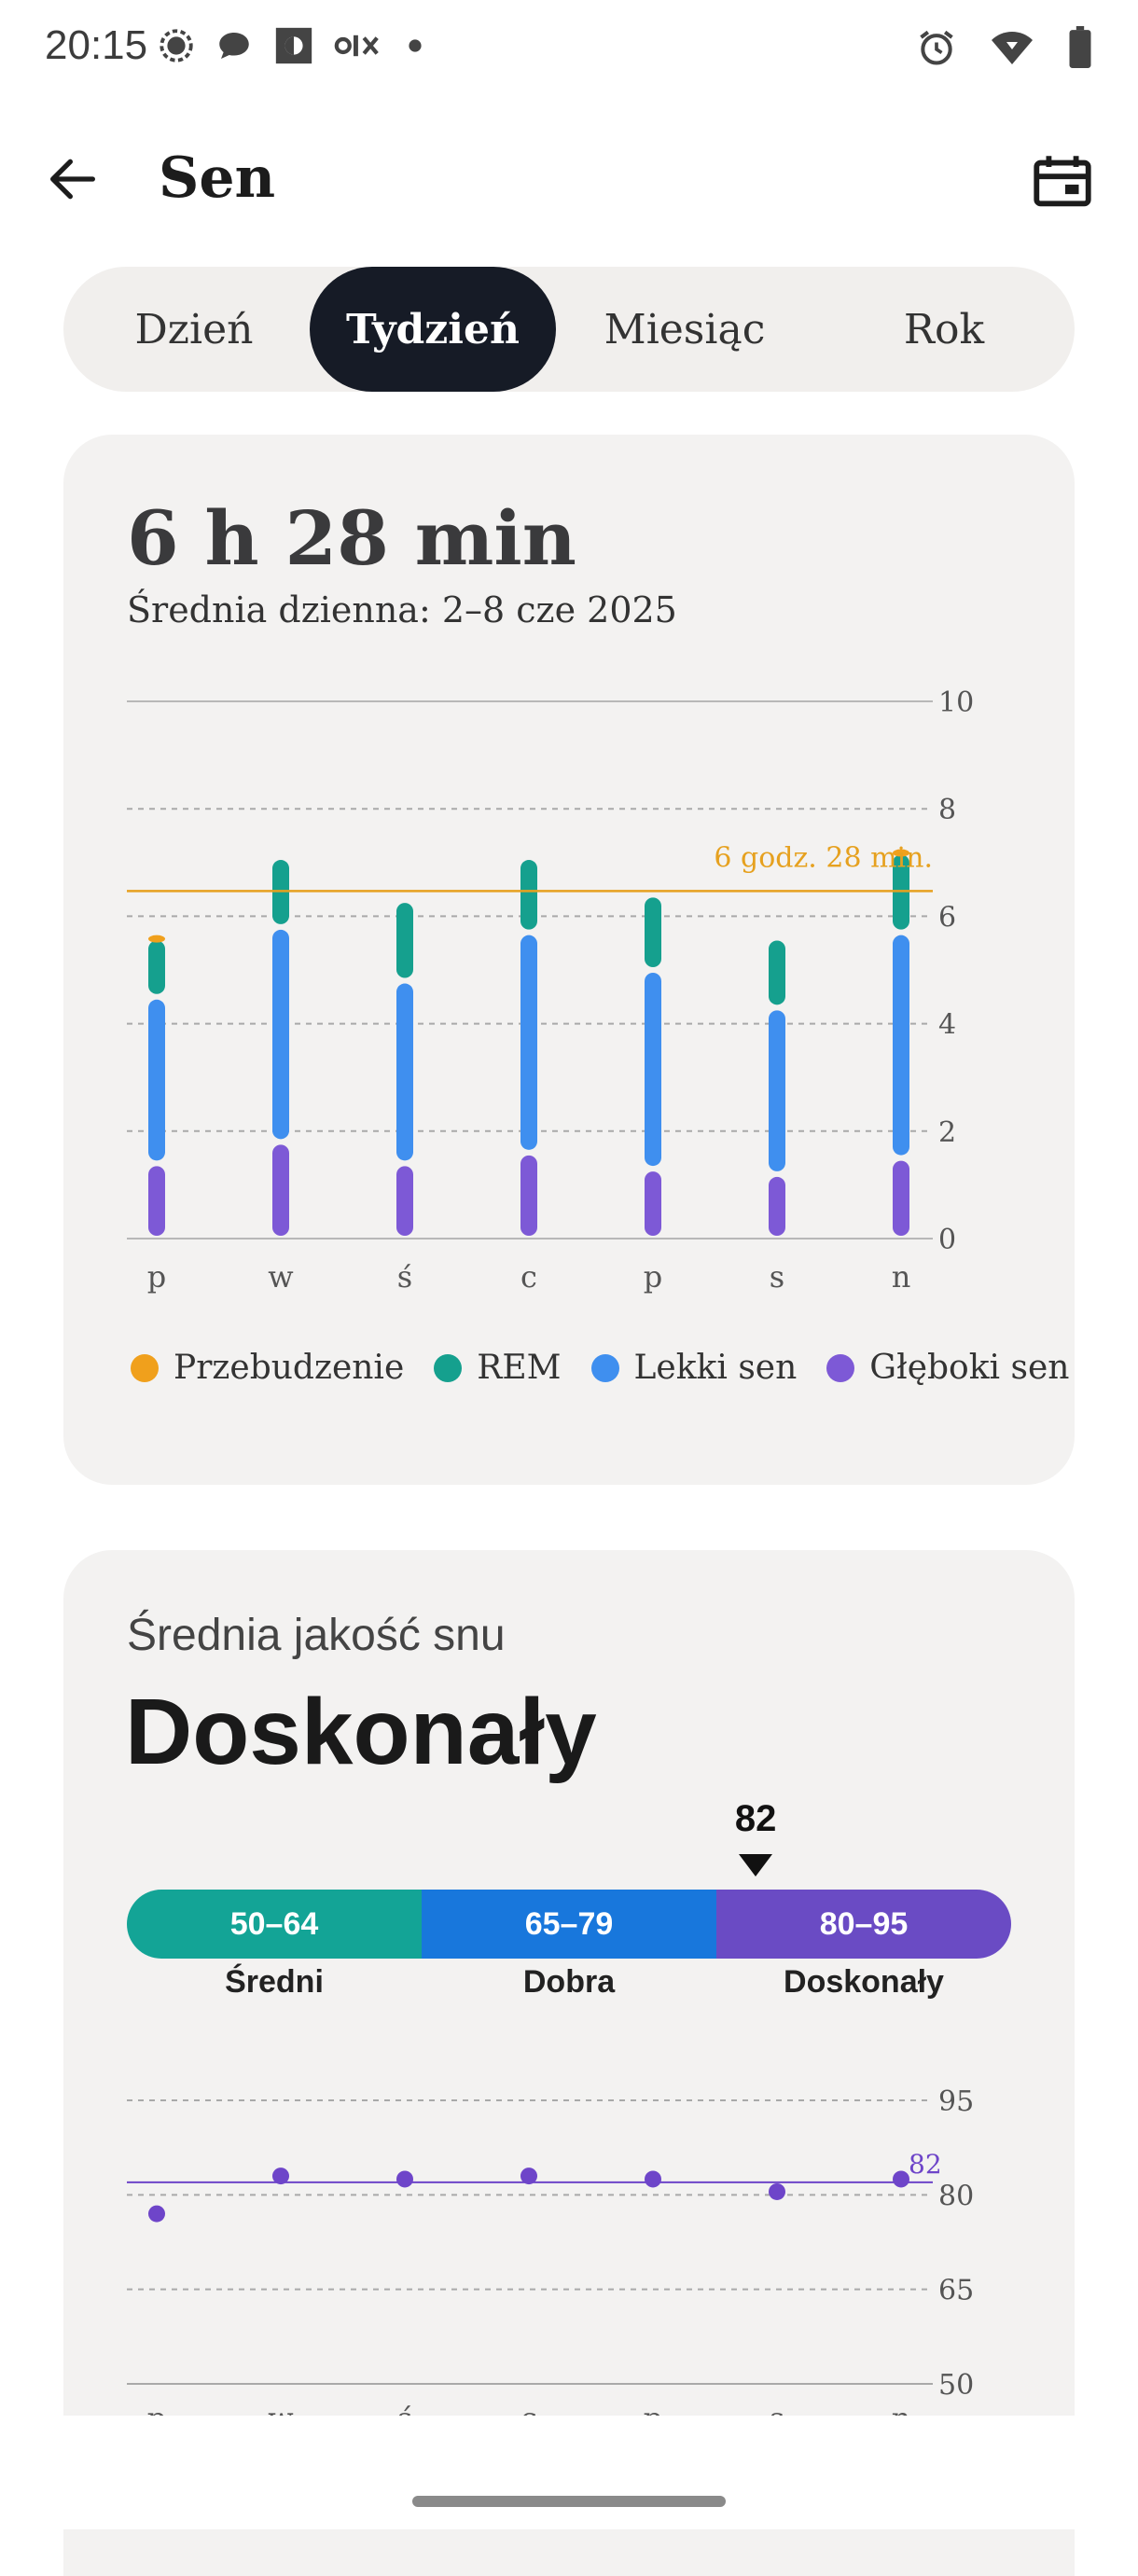 The width and height of the screenshot is (1138, 2576). I want to click on quality-value: Doskonały, so click(361, 1732).